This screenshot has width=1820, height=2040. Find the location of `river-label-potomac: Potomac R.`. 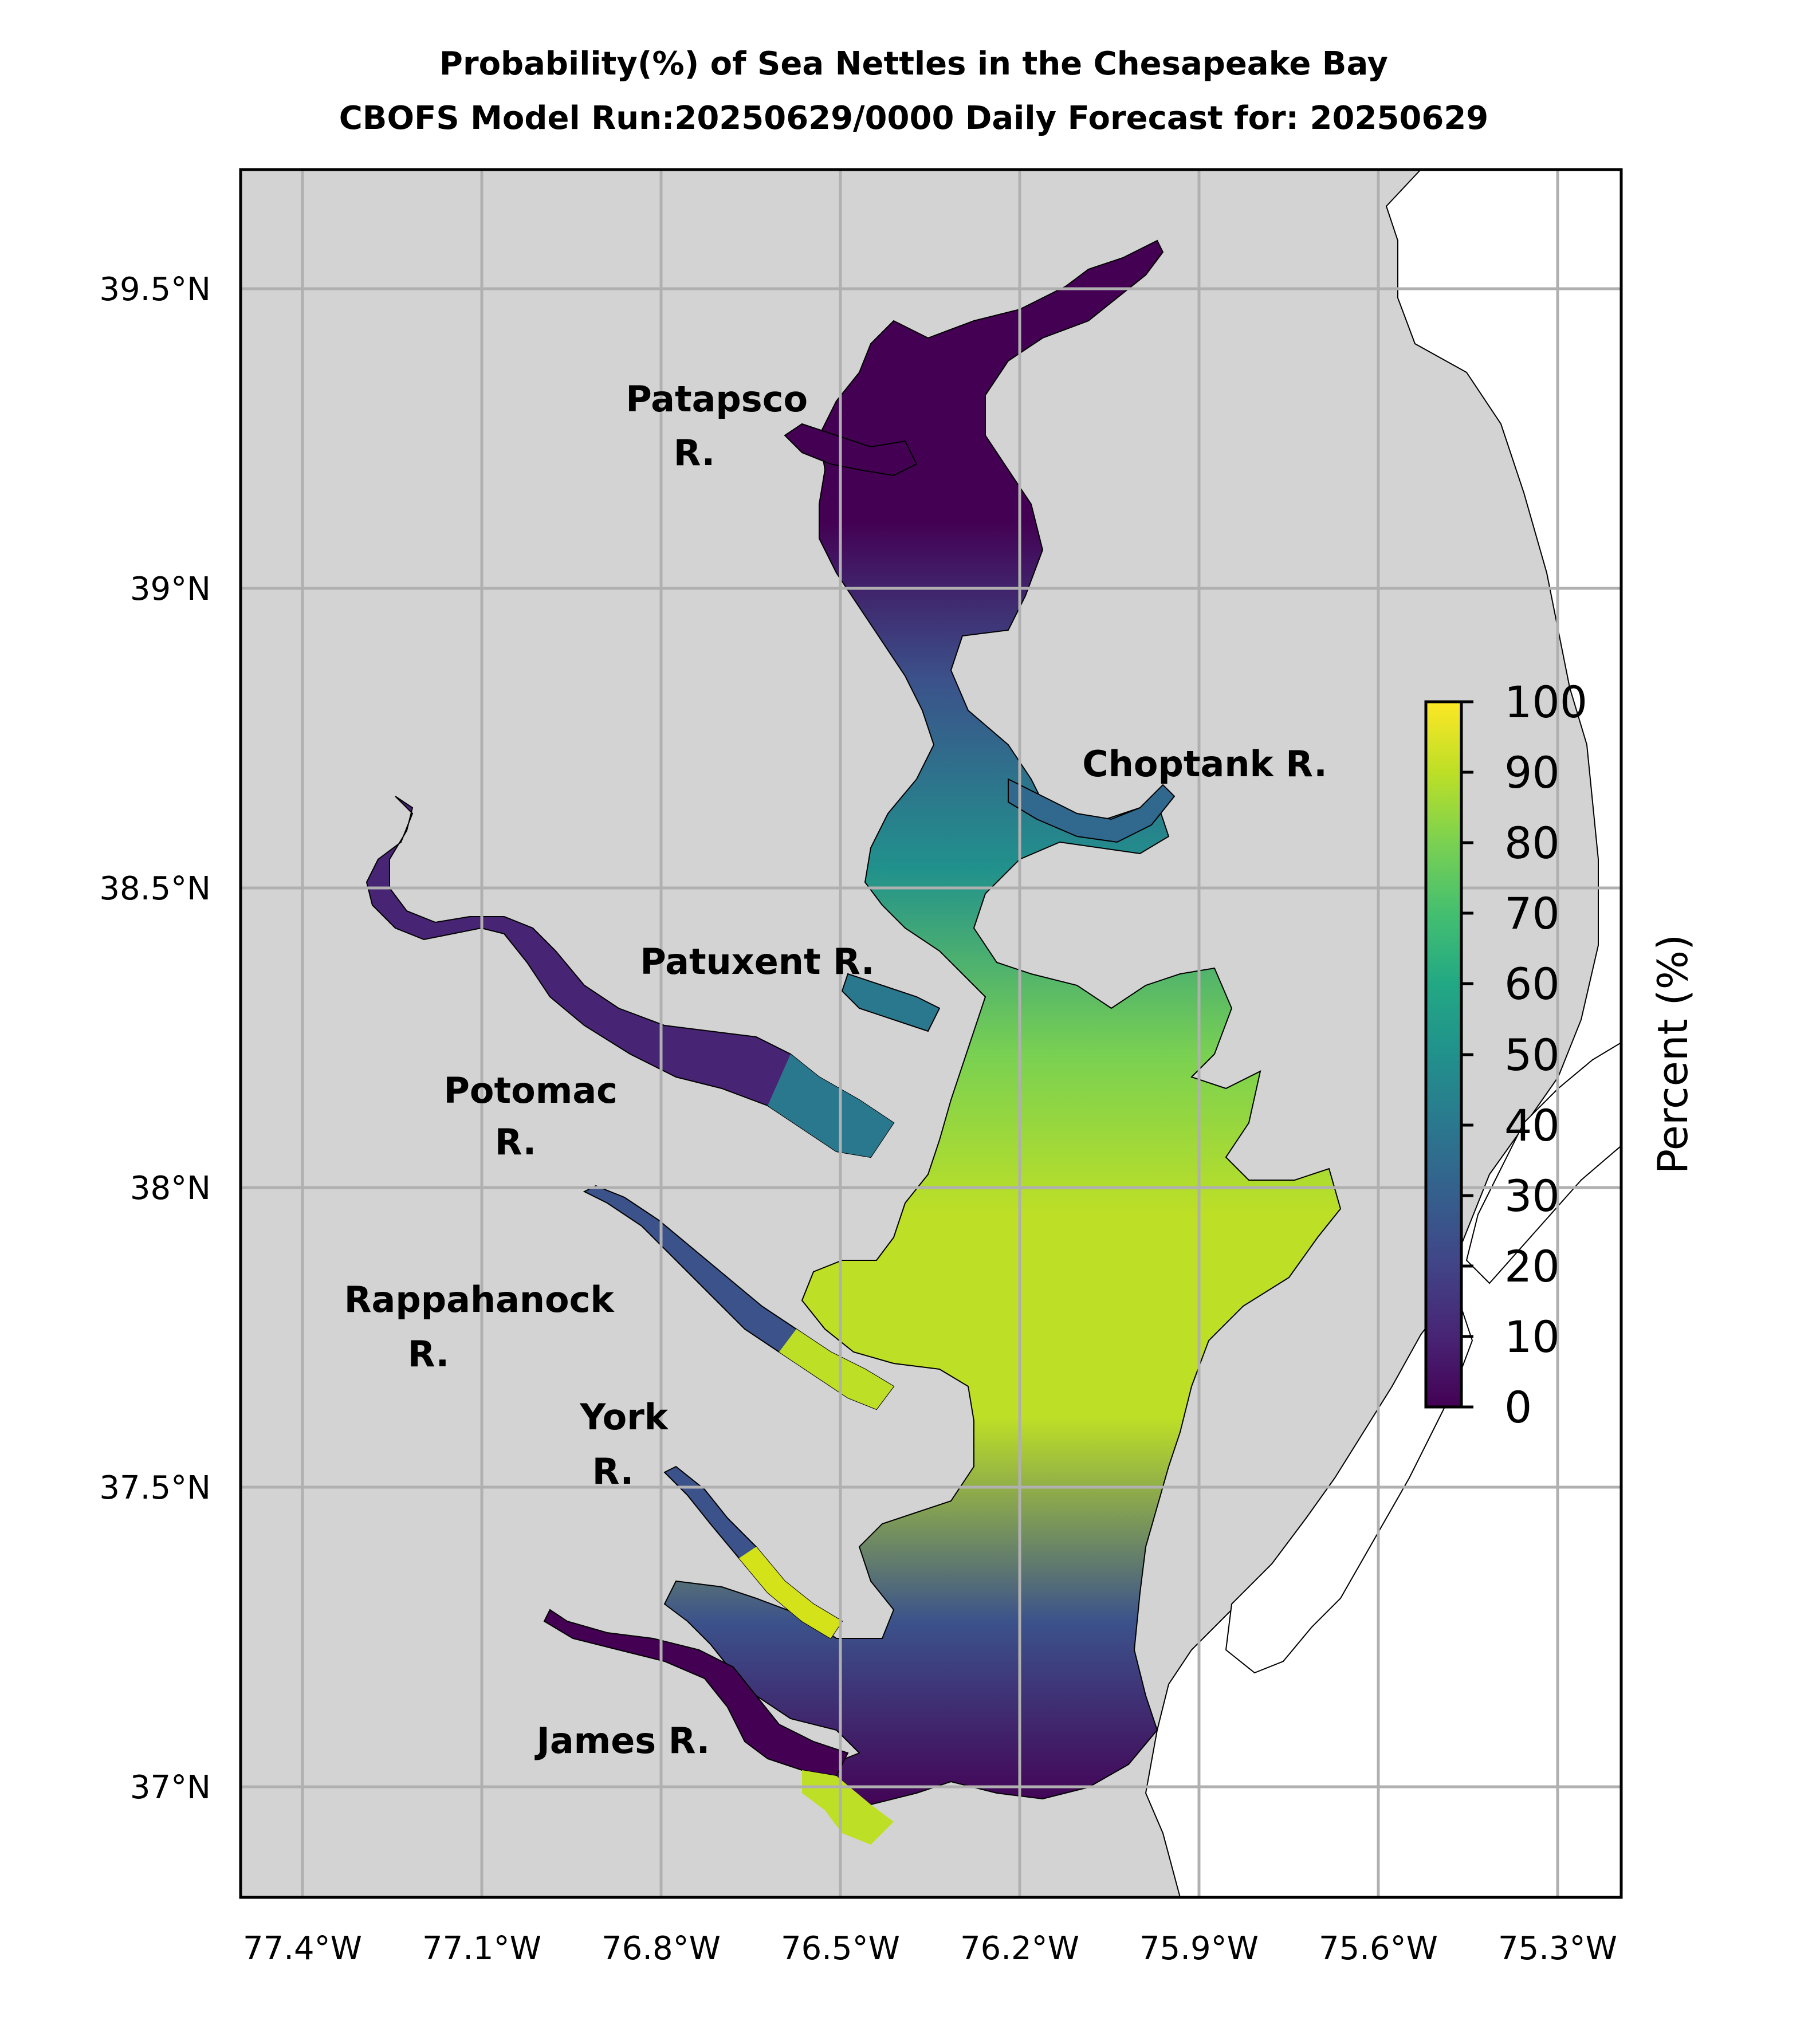

river-label-potomac: Potomac R. is located at coordinates (536, 1116).